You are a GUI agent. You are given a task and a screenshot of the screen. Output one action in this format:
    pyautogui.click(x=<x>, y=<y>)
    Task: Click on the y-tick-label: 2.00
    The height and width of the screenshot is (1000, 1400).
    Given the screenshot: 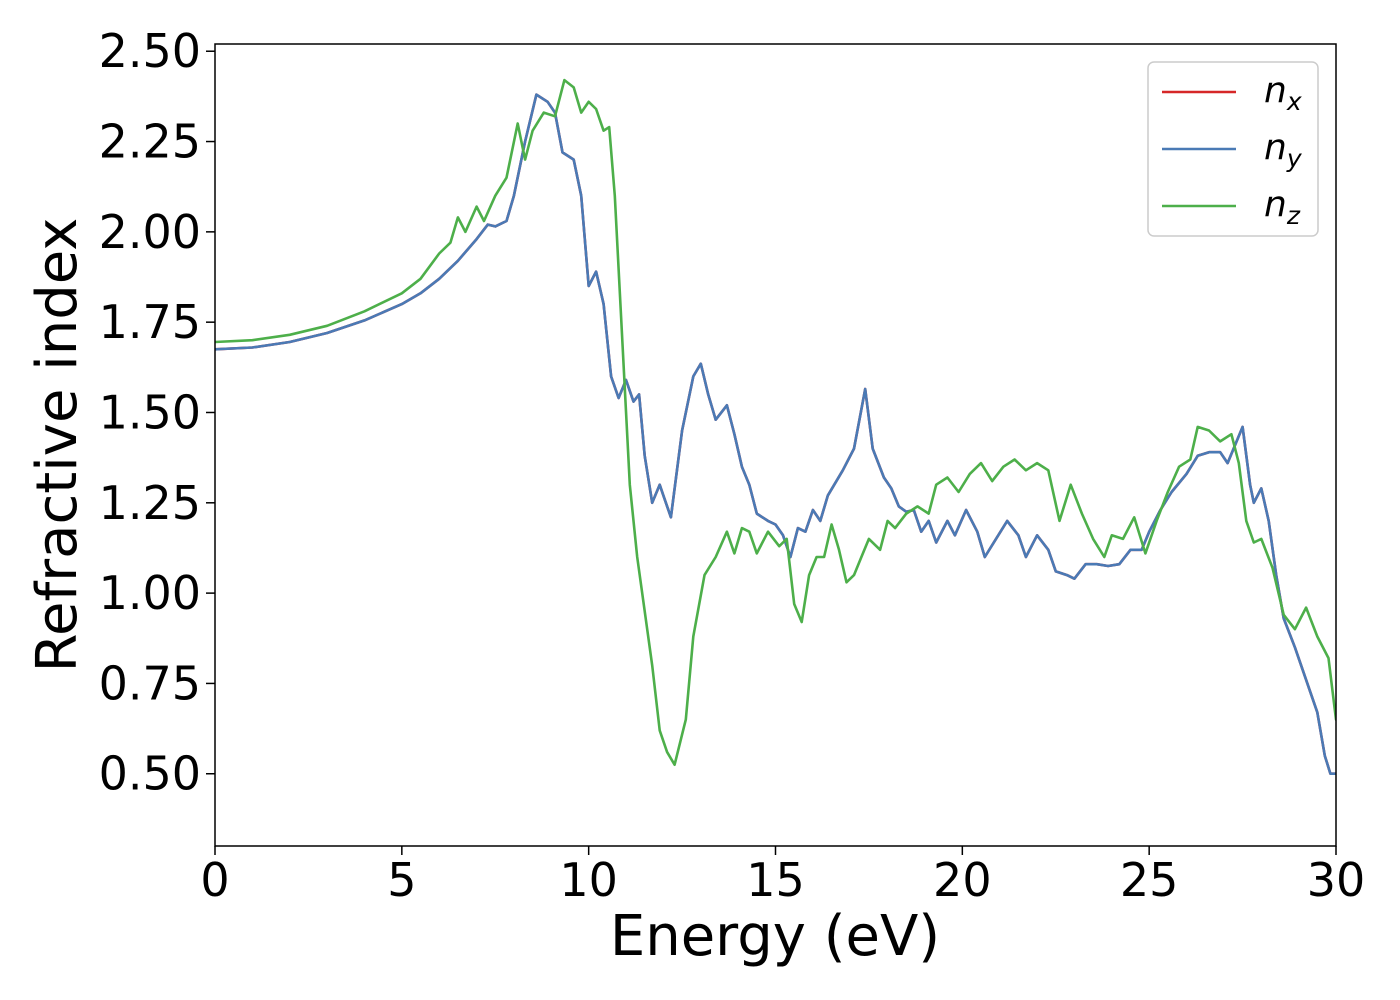 What is the action you would take?
    pyautogui.click(x=150, y=232)
    